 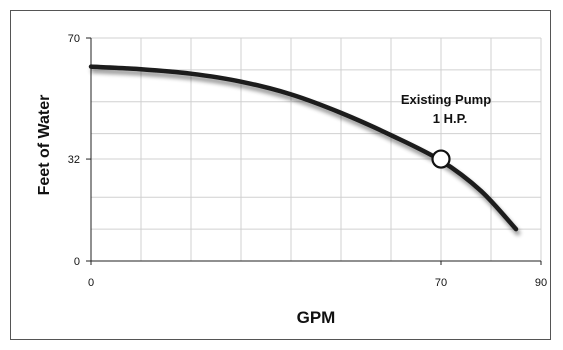 What do you see at coordinates (541, 283) in the screenshot?
I see `x-tick-label: 90` at bounding box center [541, 283].